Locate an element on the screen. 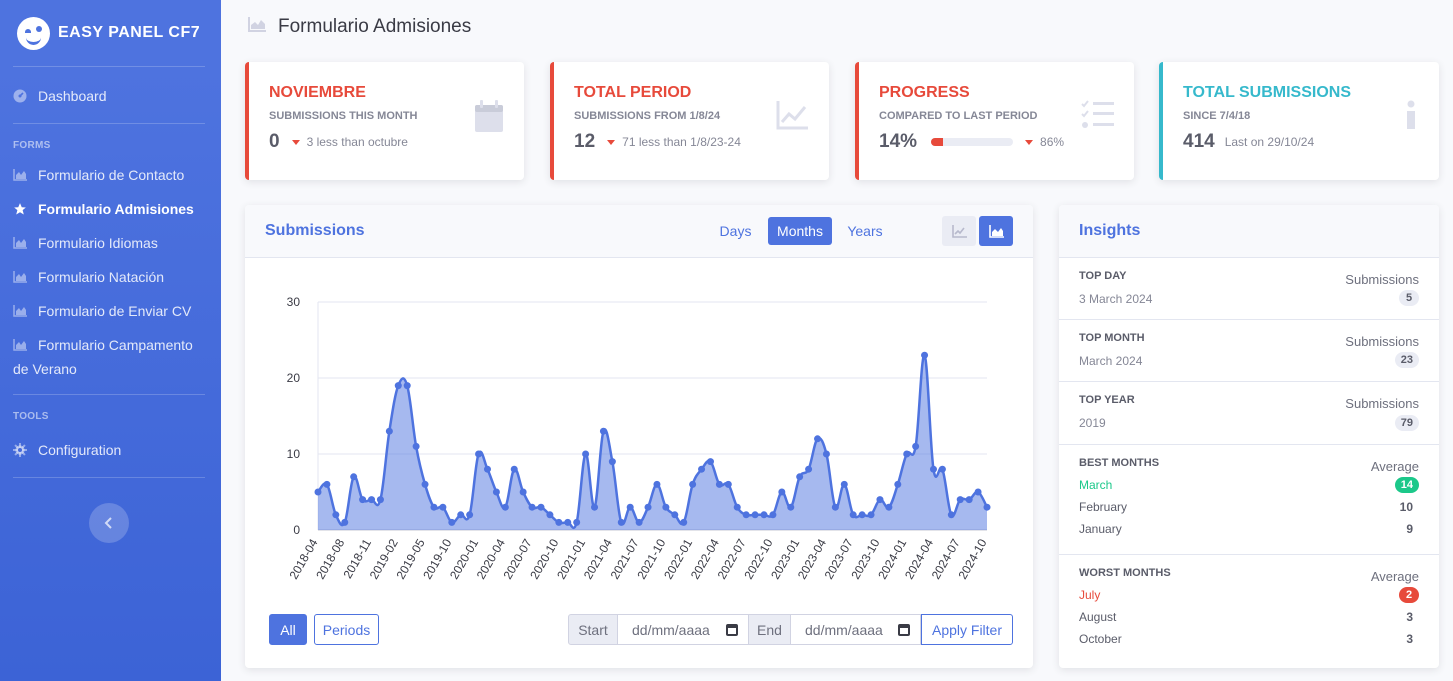 Image resolution: width=1453 pixels, height=681 pixels. start-date-input: dd/mm/aaaa is located at coordinates (683, 629).